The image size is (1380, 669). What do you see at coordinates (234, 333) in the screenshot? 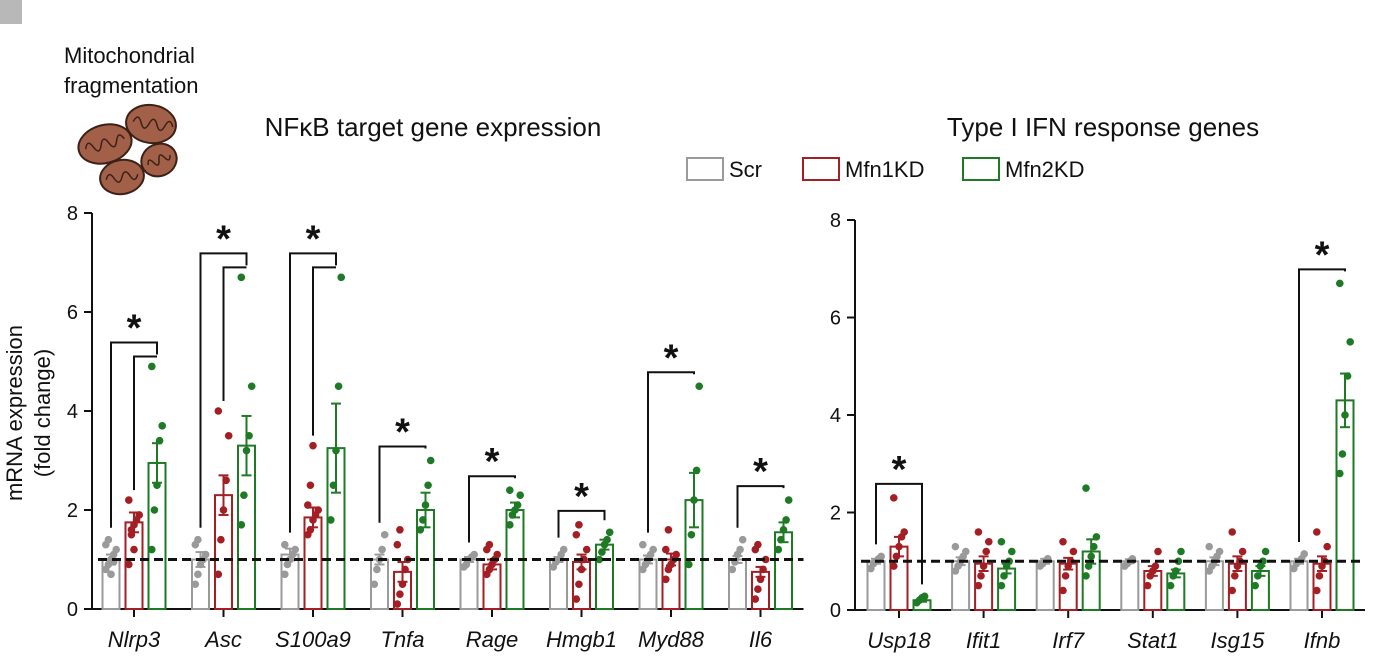
I see `significance-bracket-inner` at bounding box center [234, 333].